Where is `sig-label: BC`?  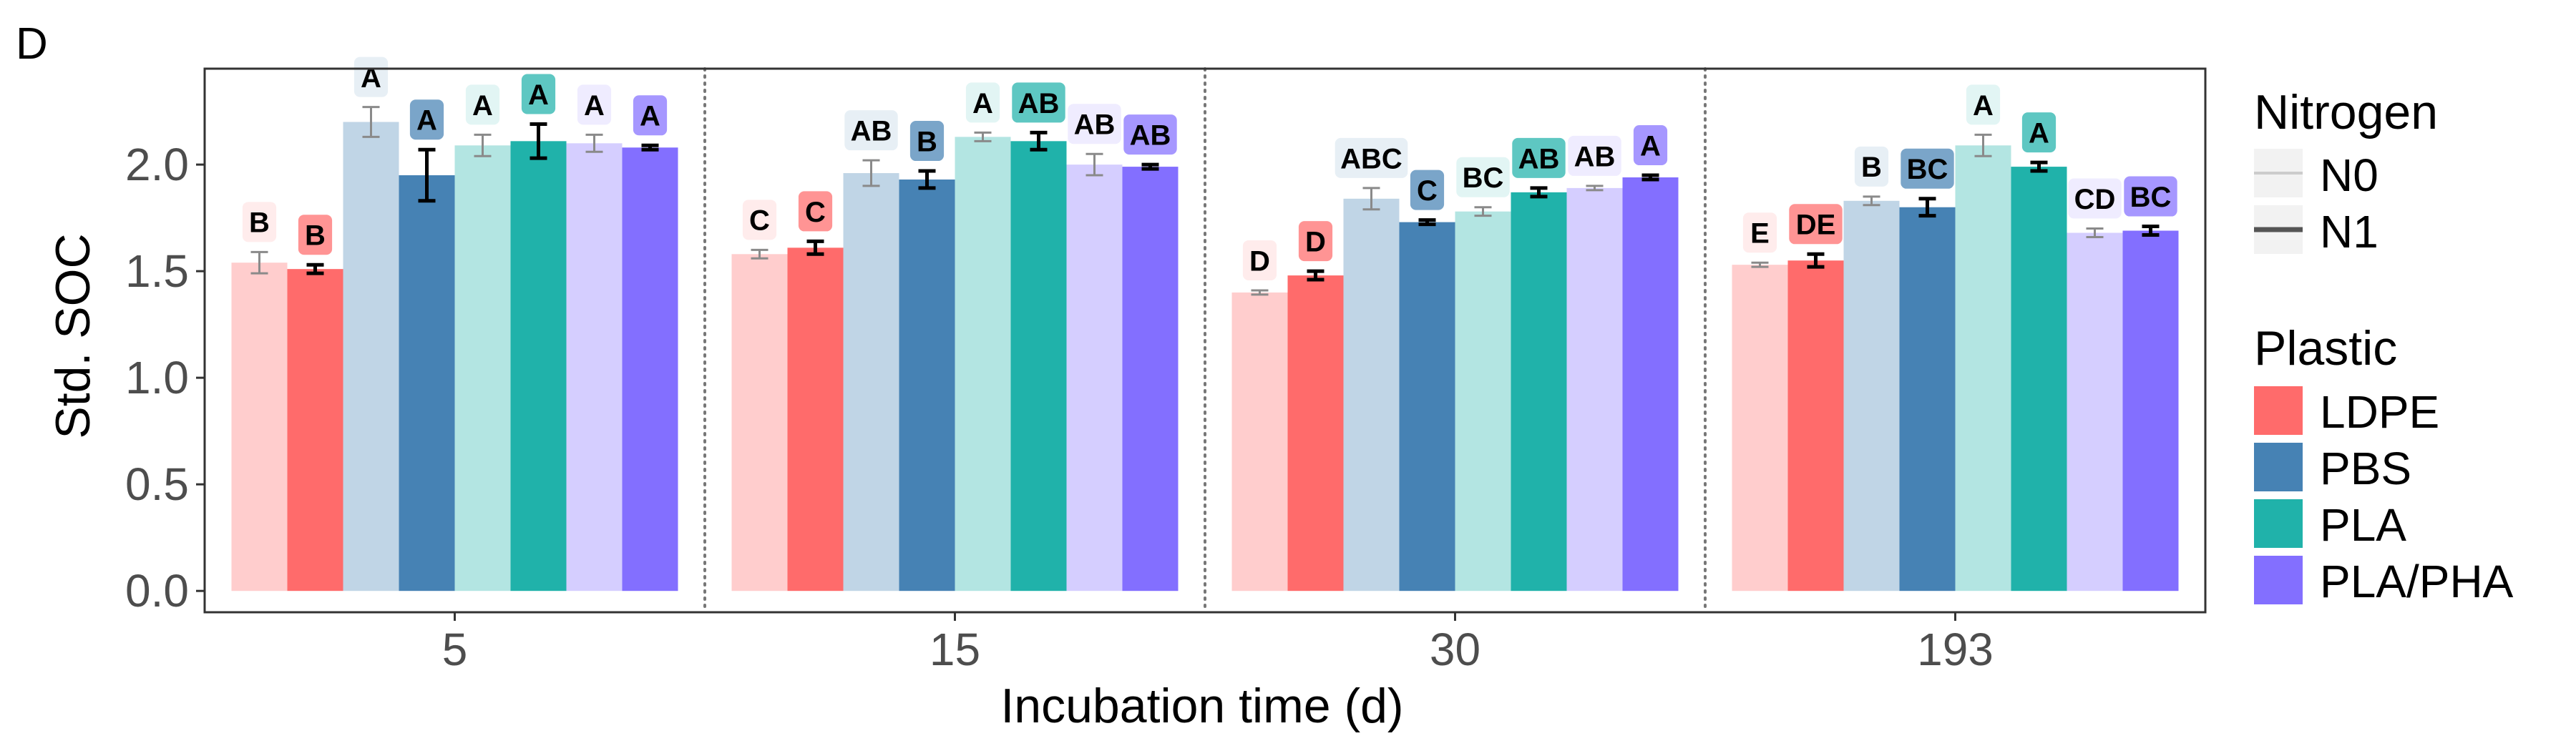 sig-label: BC is located at coordinates (1483, 177).